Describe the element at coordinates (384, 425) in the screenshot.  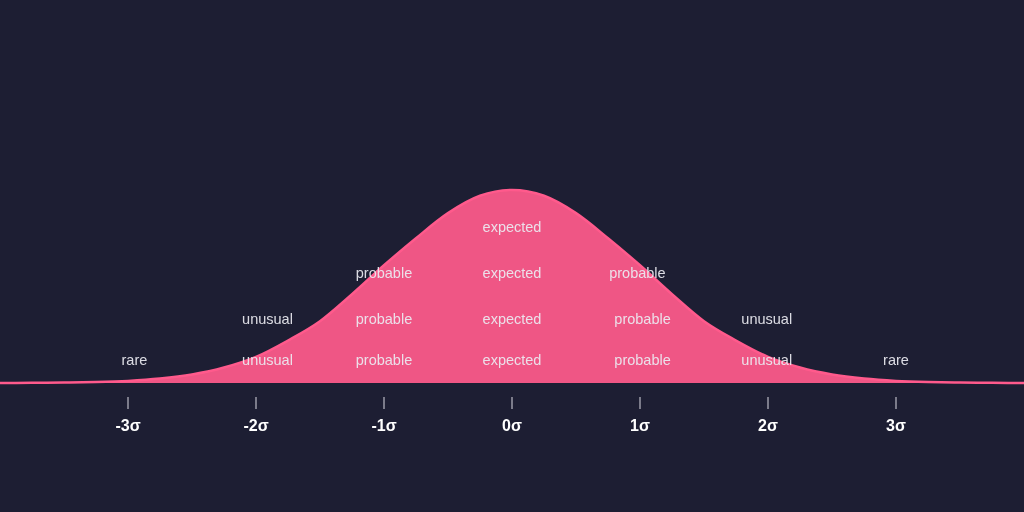
I see `x-tick-label: -1σ` at that location.